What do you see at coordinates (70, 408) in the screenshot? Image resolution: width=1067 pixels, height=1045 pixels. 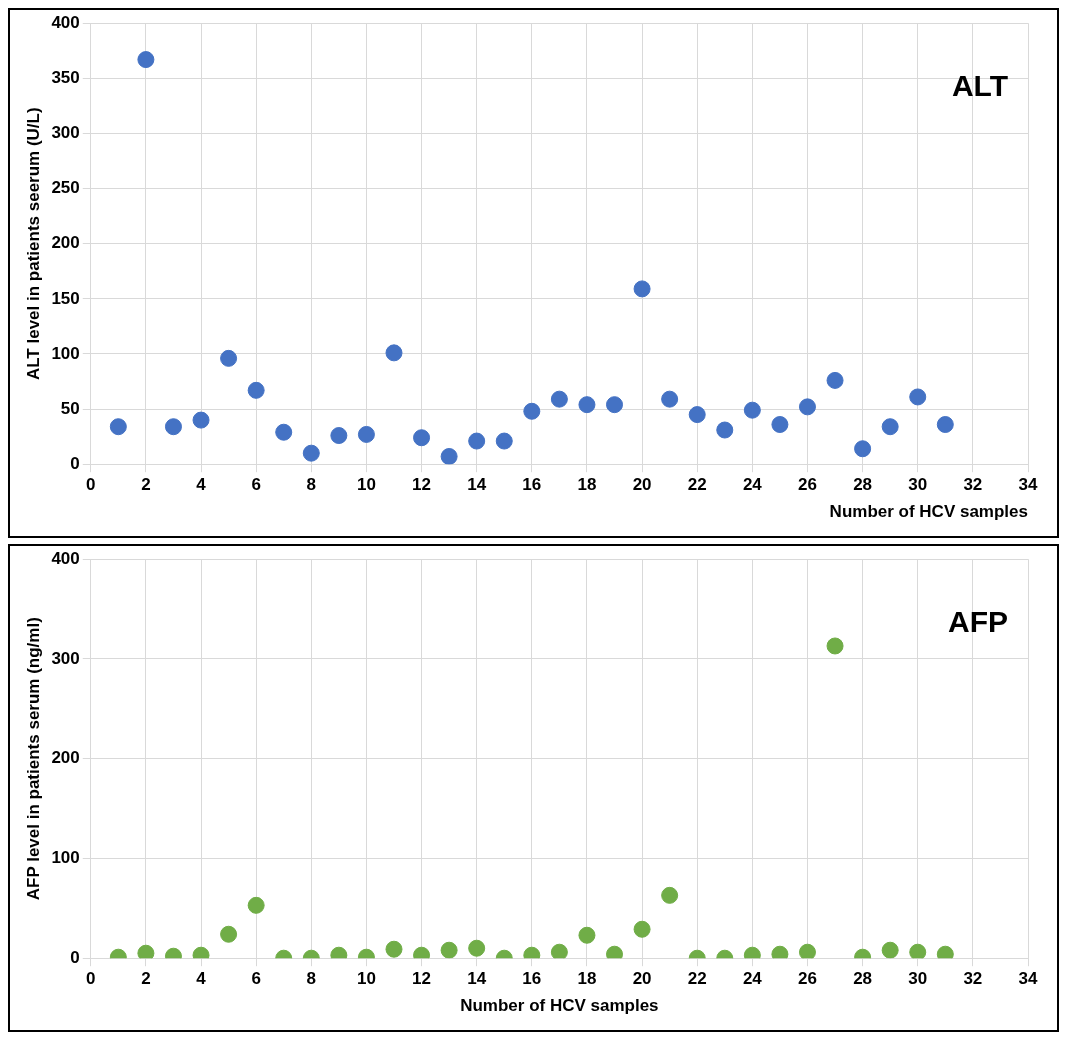 I see `y-tick-label: 50` at bounding box center [70, 408].